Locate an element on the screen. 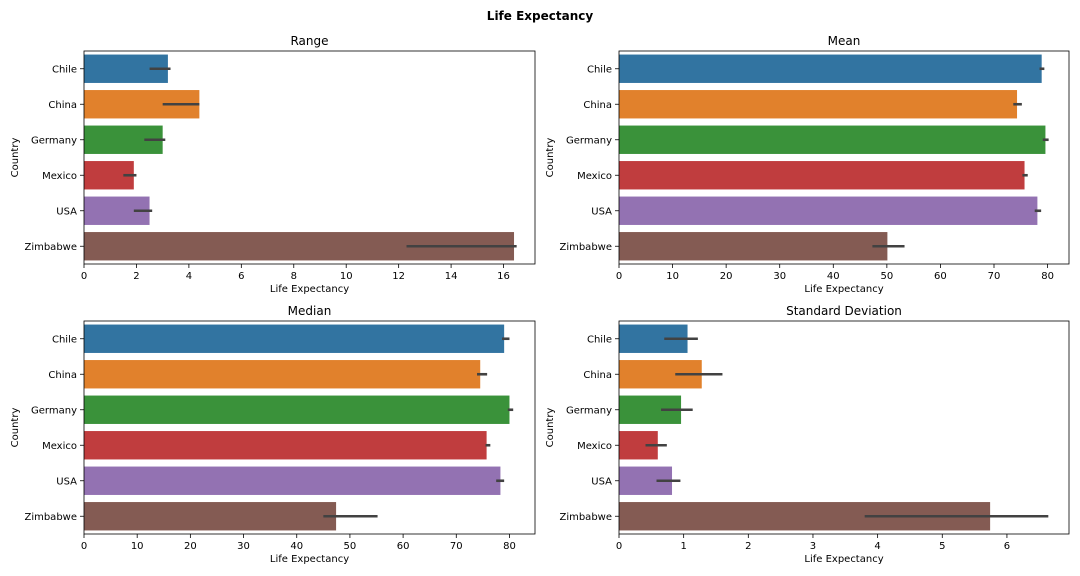  x-tick-label: 5 is located at coordinates (942, 546).